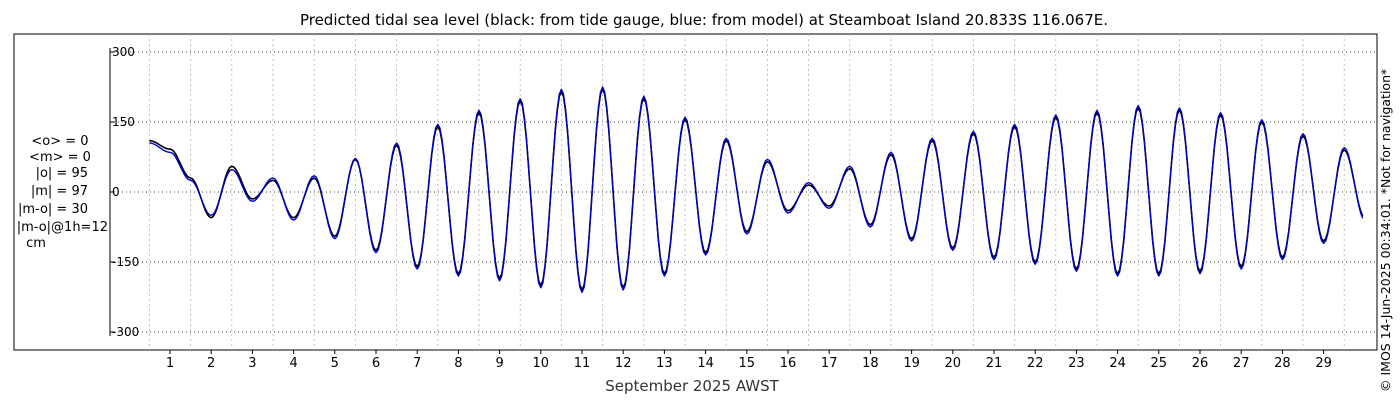 The width and height of the screenshot is (1400, 400). What do you see at coordinates (870, 363) in the screenshot?
I see `x-tick-label: 18` at bounding box center [870, 363].